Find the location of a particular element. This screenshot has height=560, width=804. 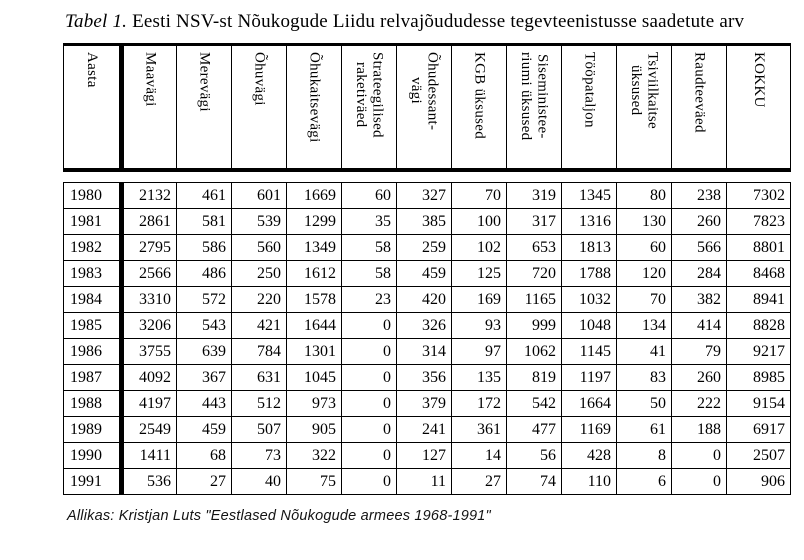

column-header-label: Õhukaitsevägi is located at coordinates (314, 97).